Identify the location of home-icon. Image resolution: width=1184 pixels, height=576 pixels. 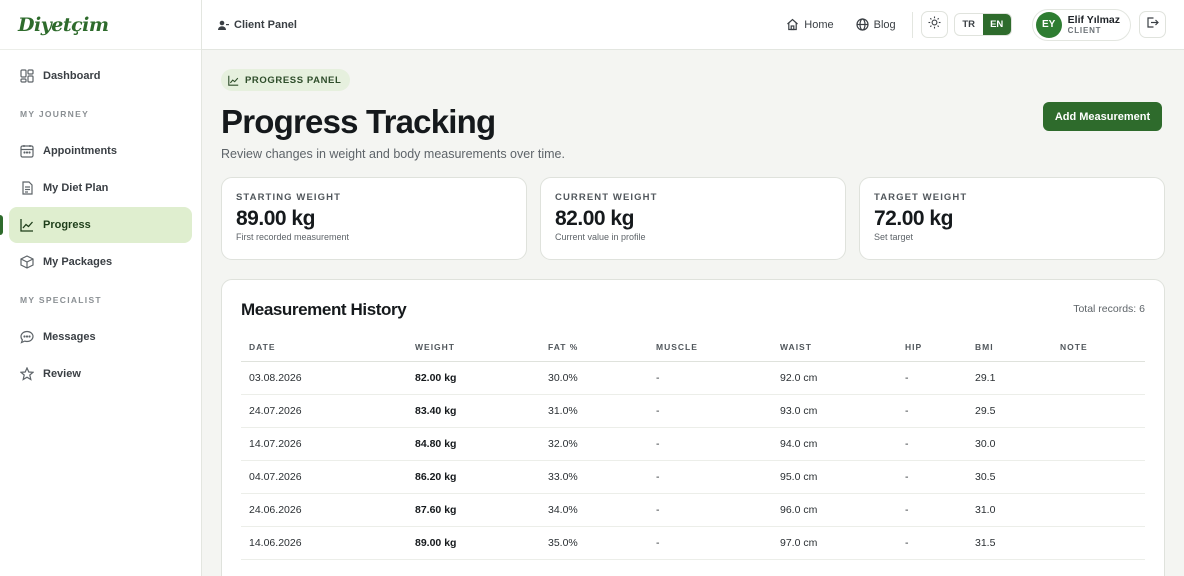
(792, 24).